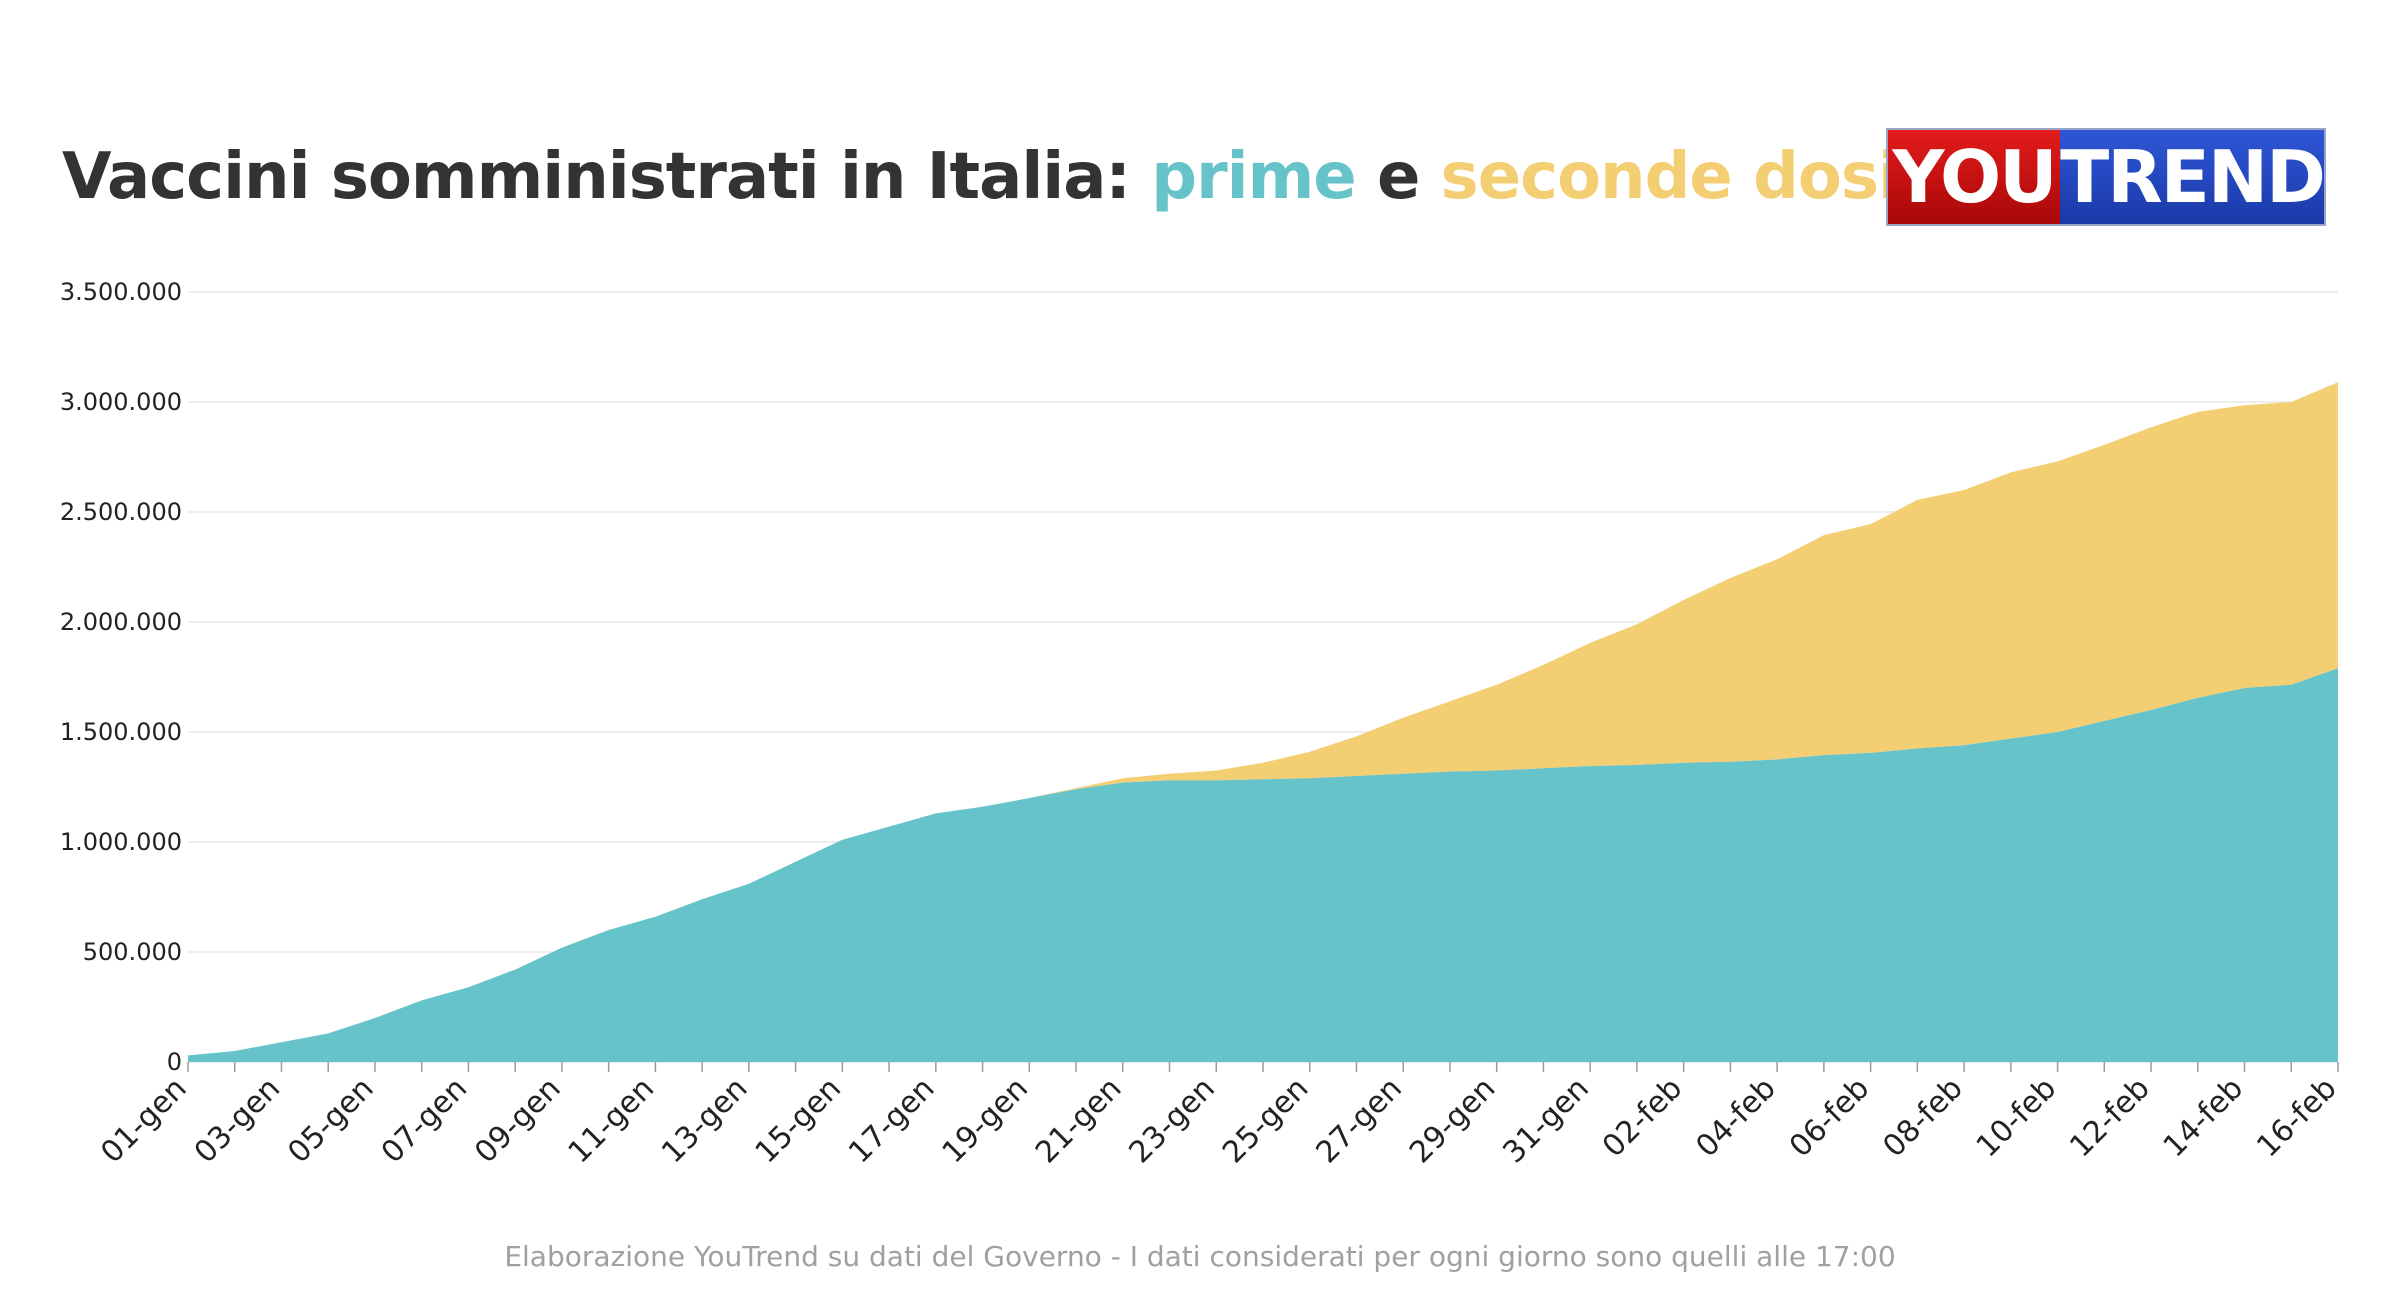  What do you see at coordinates (237, 1120) in the screenshot?
I see `x-tick-label: 03-gen` at bounding box center [237, 1120].